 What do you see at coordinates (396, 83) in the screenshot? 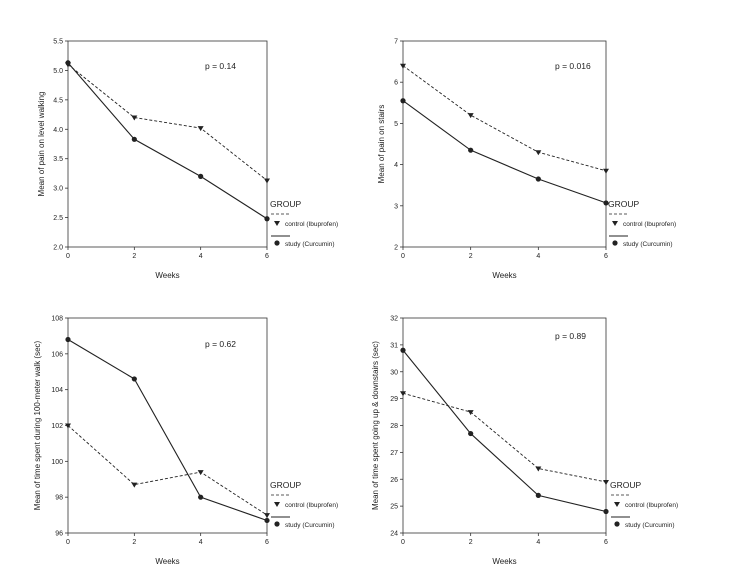
I see `y-tick-label: 6` at bounding box center [396, 83].